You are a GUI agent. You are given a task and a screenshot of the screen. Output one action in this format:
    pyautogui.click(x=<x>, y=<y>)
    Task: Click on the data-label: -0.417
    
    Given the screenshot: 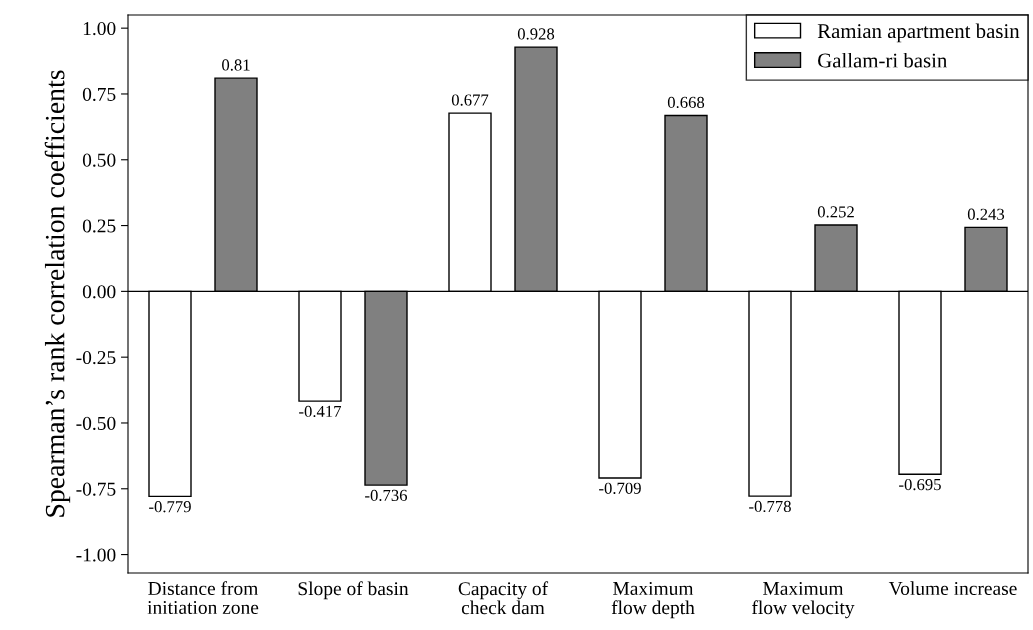 What is the action you would take?
    pyautogui.click(x=320, y=411)
    